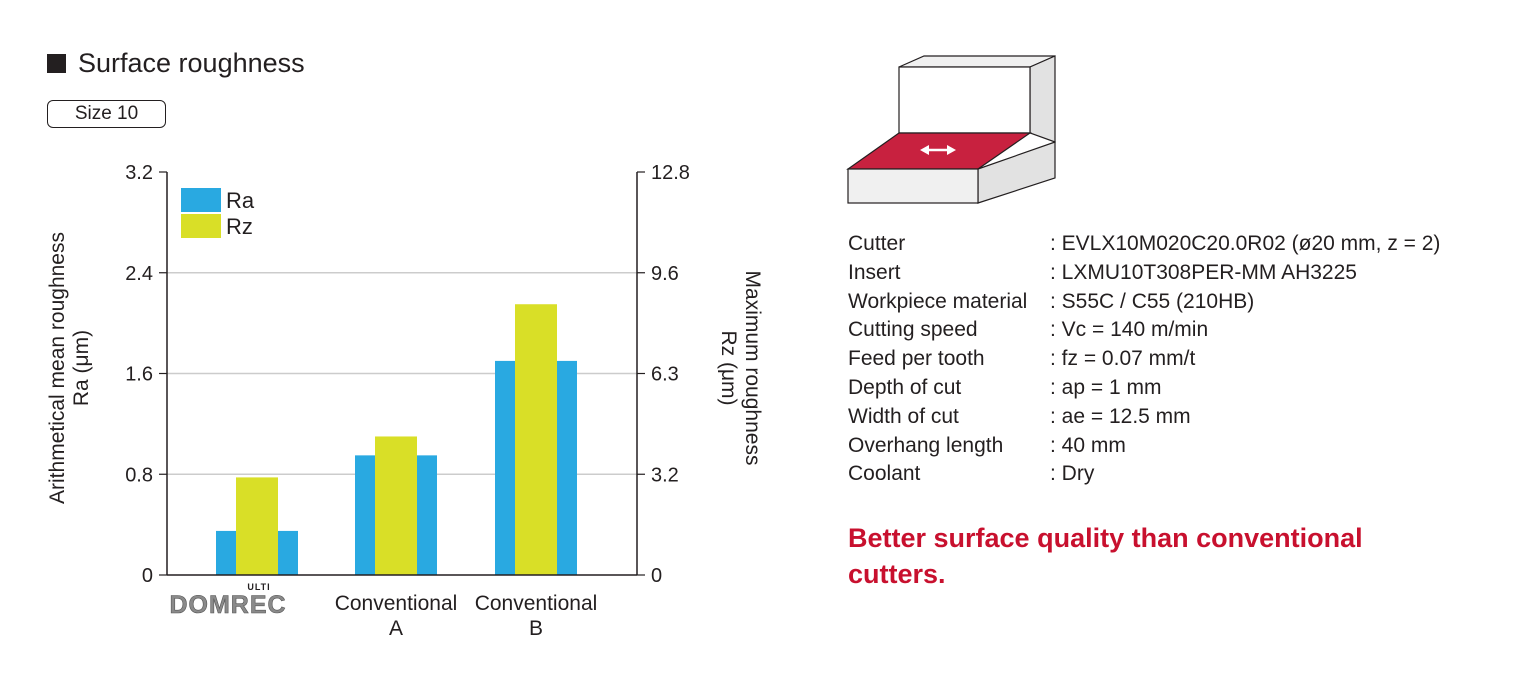 The height and width of the screenshot is (686, 1528). What do you see at coordinates (670, 173) in the screenshot?
I see `y-right-tick-label: 12.8` at bounding box center [670, 173].